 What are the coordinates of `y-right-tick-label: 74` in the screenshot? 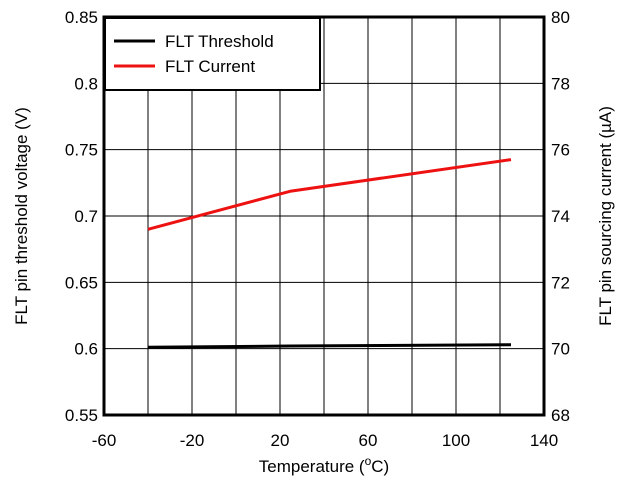 It's located at (560, 216).